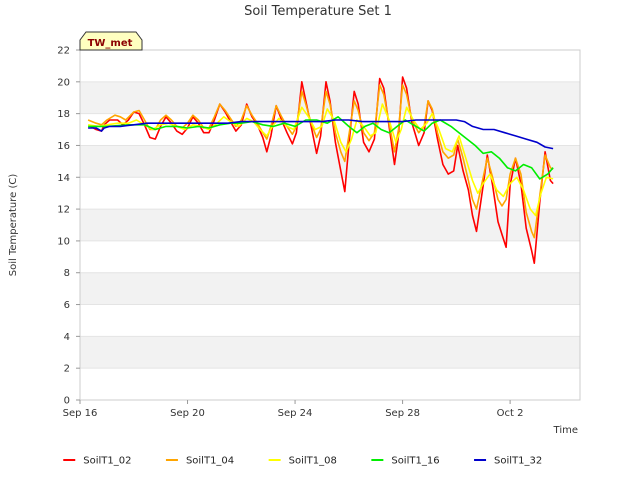 This screenshot has height=480, width=640. I want to click on x-tick-label: Sep 24, so click(295, 413).